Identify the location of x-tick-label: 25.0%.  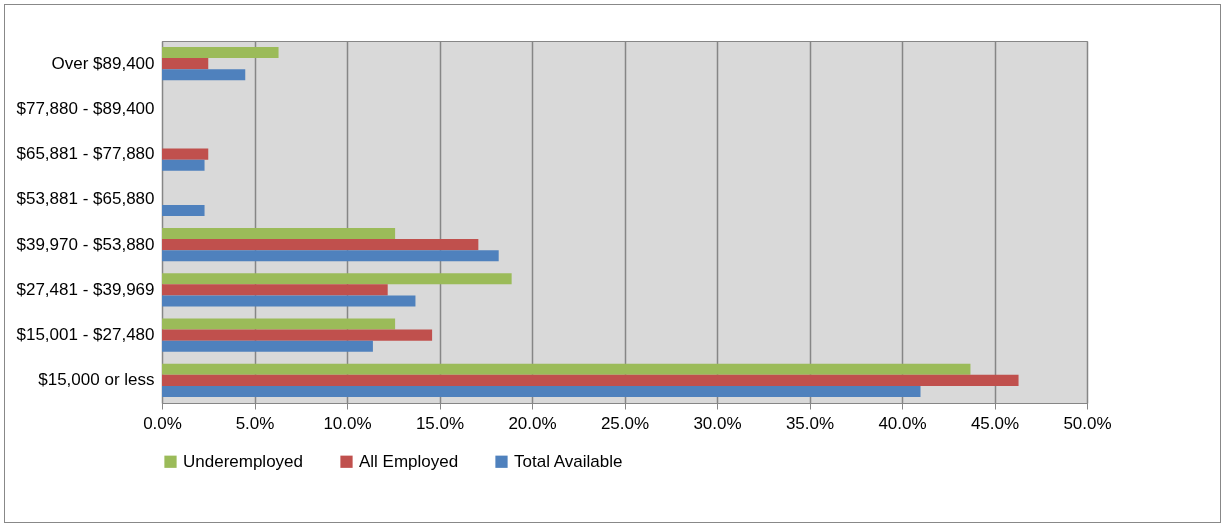
(625, 423).